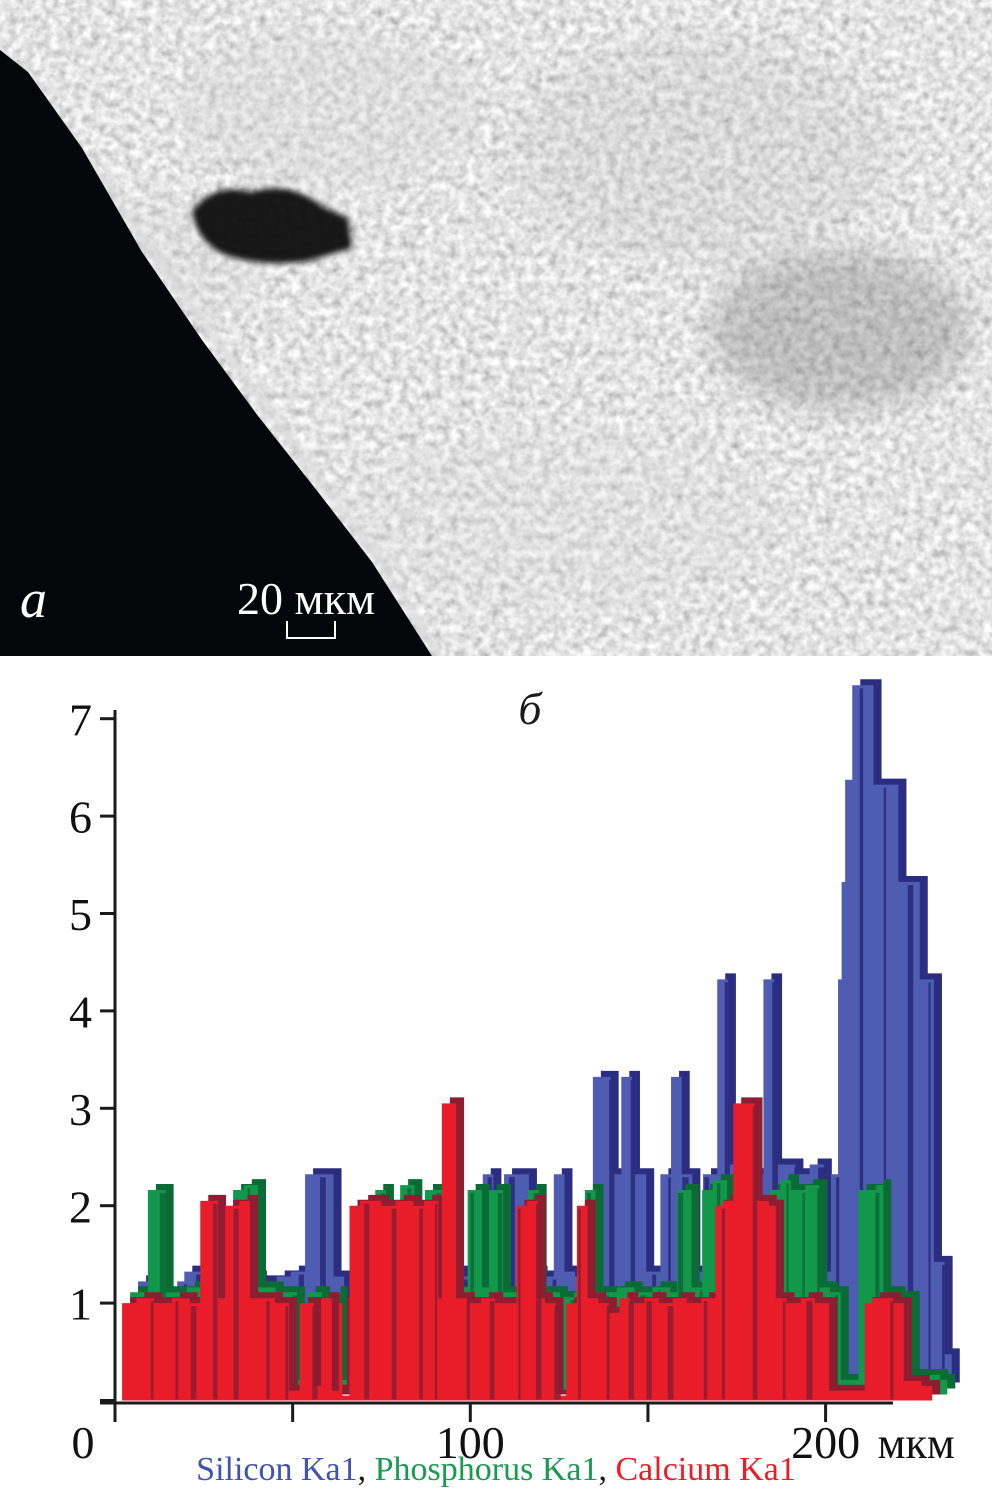 The image size is (992, 1496). What do you see at coordinates (486, 1469) in the screenshot?
I see `legend-item-P: Phosphorus Ka1` at bounding box center [486, 1469].